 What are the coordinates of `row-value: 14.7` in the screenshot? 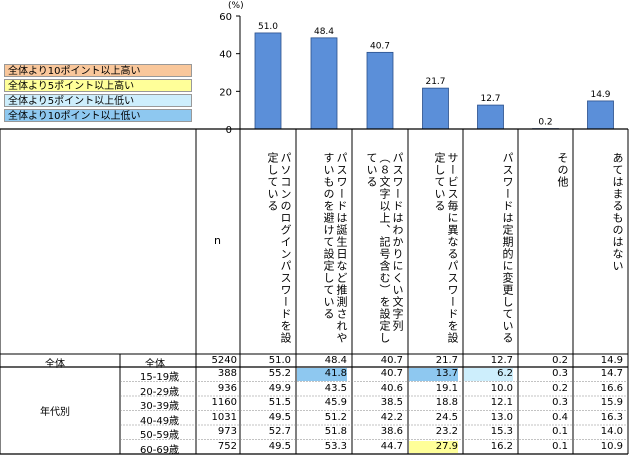 It's located at (598, 374).